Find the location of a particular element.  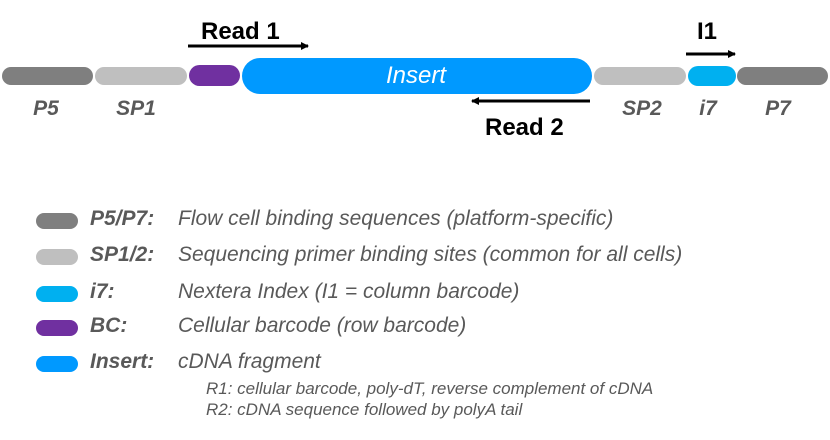

legend-key: P5/P7: is located at coordinates (122, 218).